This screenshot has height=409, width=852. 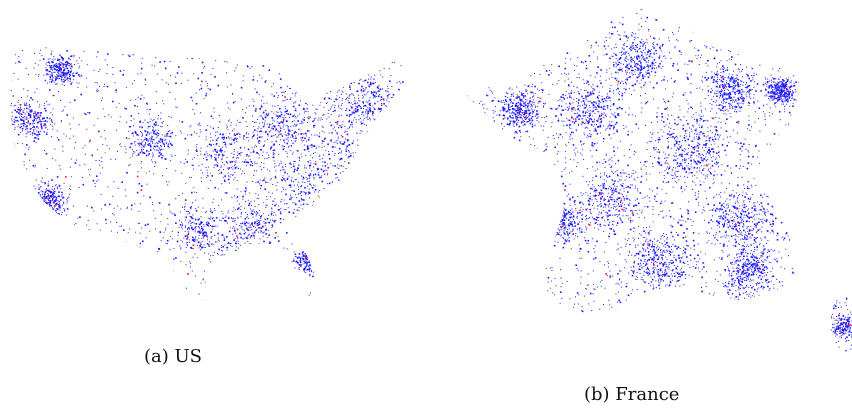 I want to click on caption-france: (b) France, so click(x=632, y=394).